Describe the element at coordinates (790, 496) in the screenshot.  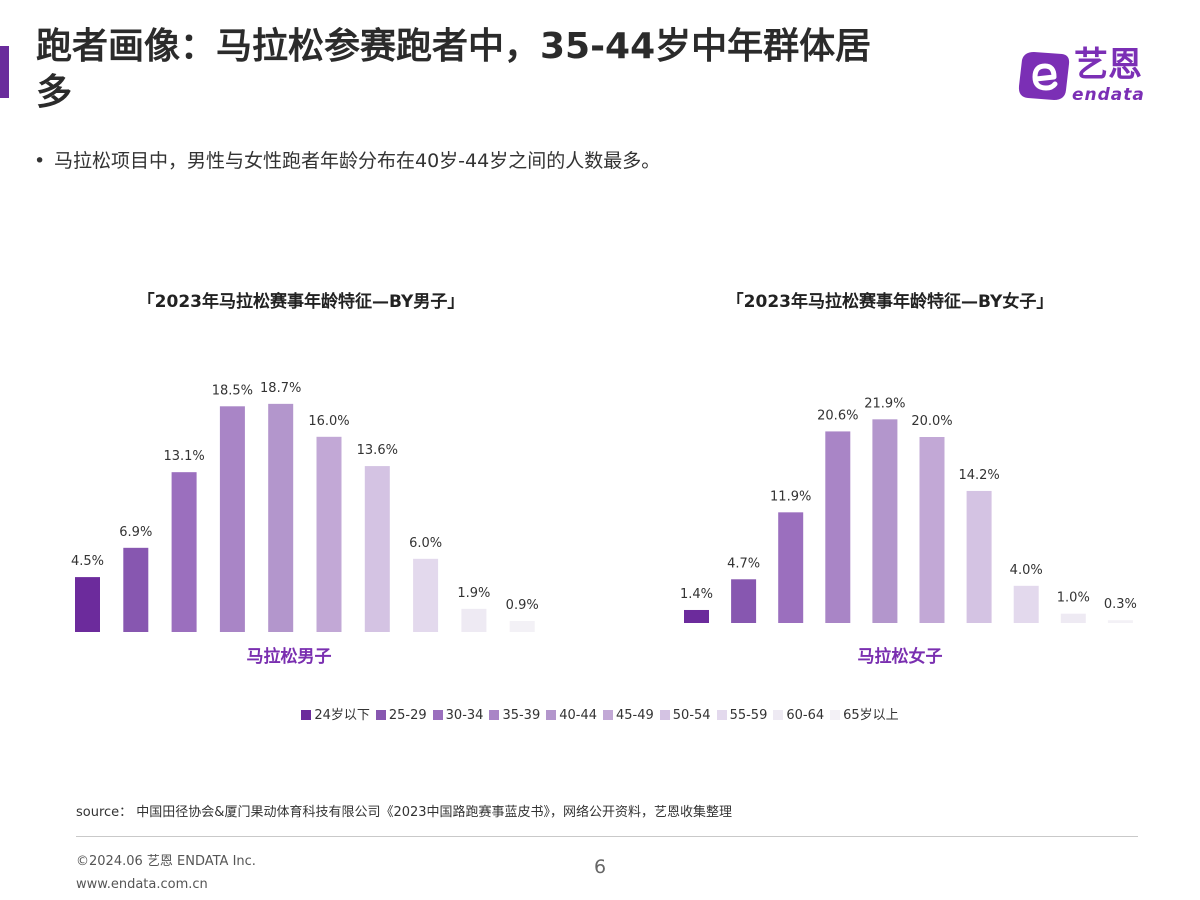
I see `female-value-label-2: 11.9%` at that location.